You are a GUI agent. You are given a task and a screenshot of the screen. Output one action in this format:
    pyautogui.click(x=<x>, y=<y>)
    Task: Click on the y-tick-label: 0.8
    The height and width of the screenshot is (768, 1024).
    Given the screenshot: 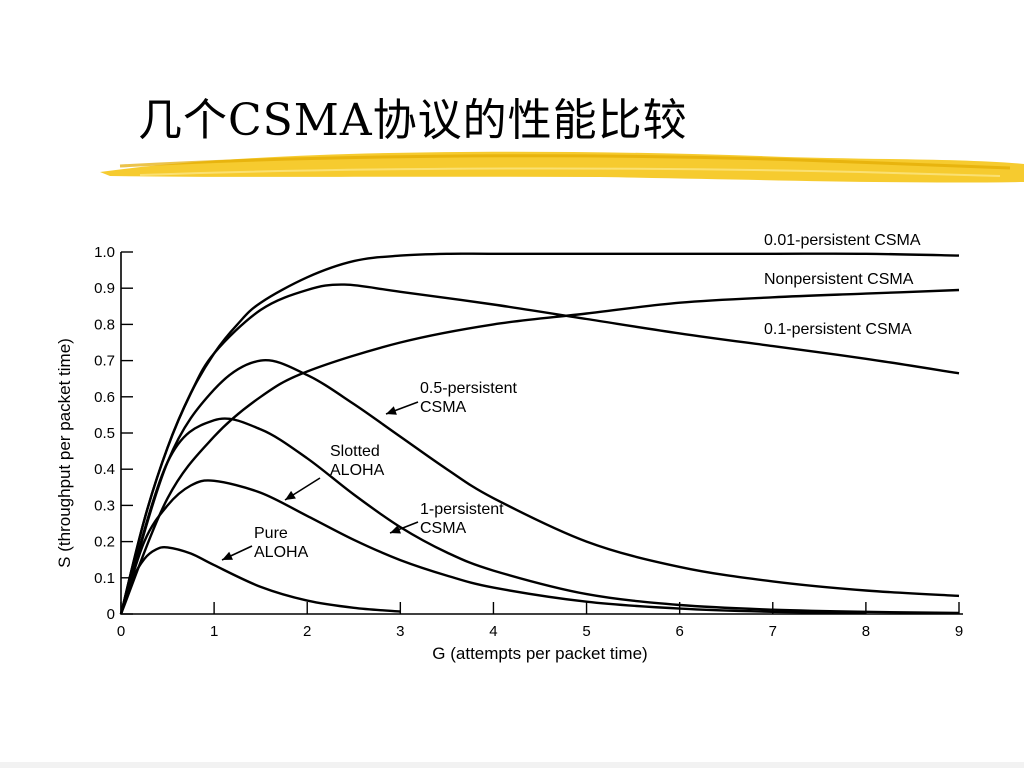 What is the action you would take?
    pyautogui.click(x=104, y=324)
    